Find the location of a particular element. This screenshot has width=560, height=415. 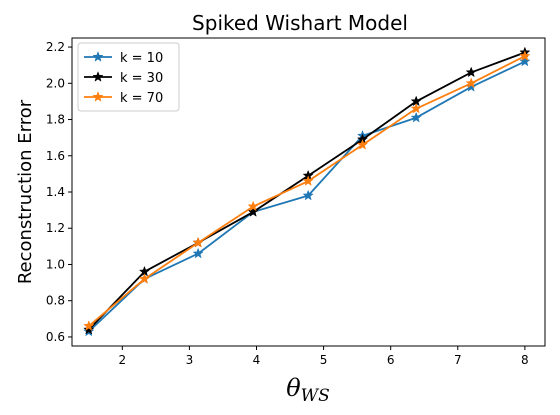

x-axis: 2 3 4 5 6 7 8 is located at coordinates (323, 356).